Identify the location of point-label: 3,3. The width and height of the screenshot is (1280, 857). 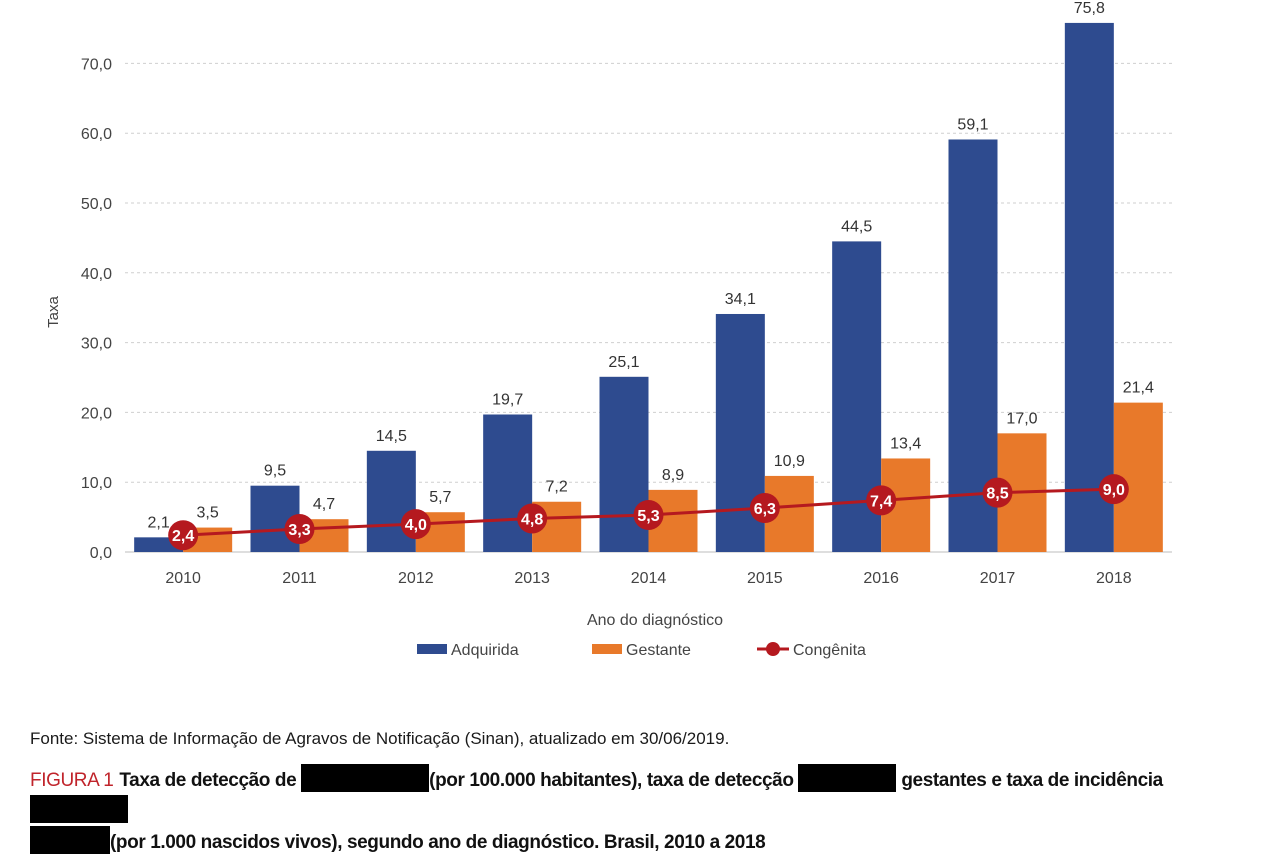
(299, 530).